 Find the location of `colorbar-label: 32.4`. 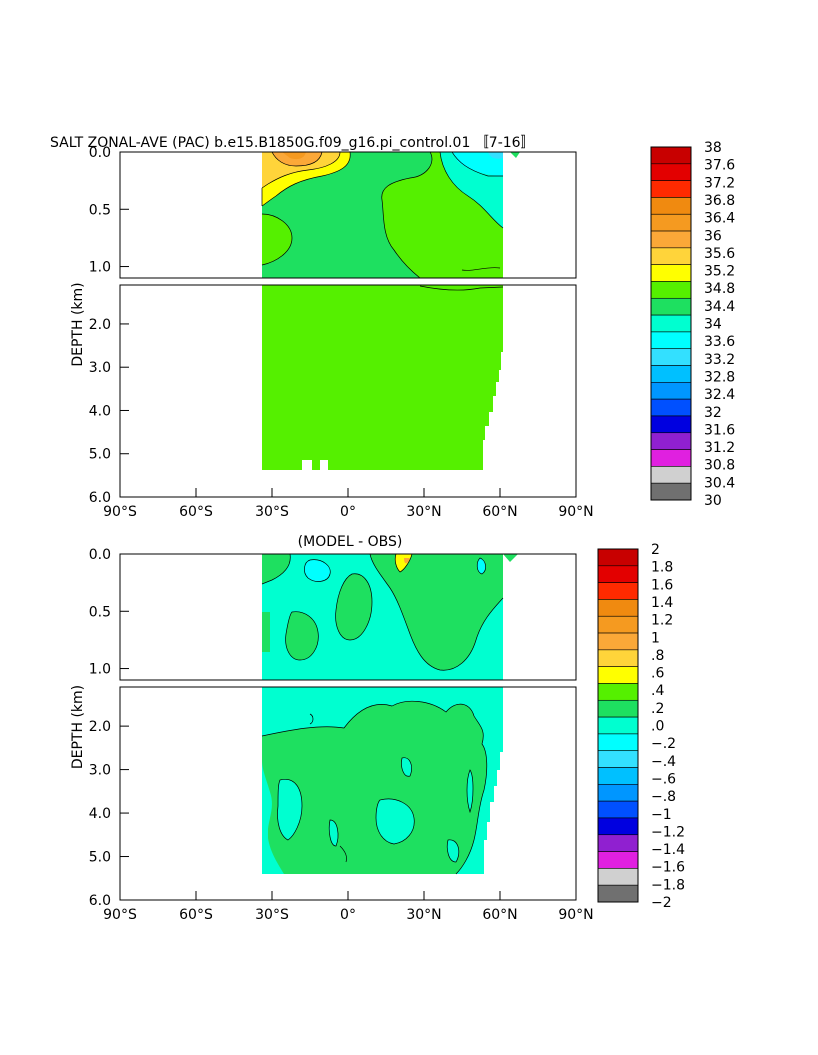

colorbar-label: 32.4 is located at coordinates (719, 395).